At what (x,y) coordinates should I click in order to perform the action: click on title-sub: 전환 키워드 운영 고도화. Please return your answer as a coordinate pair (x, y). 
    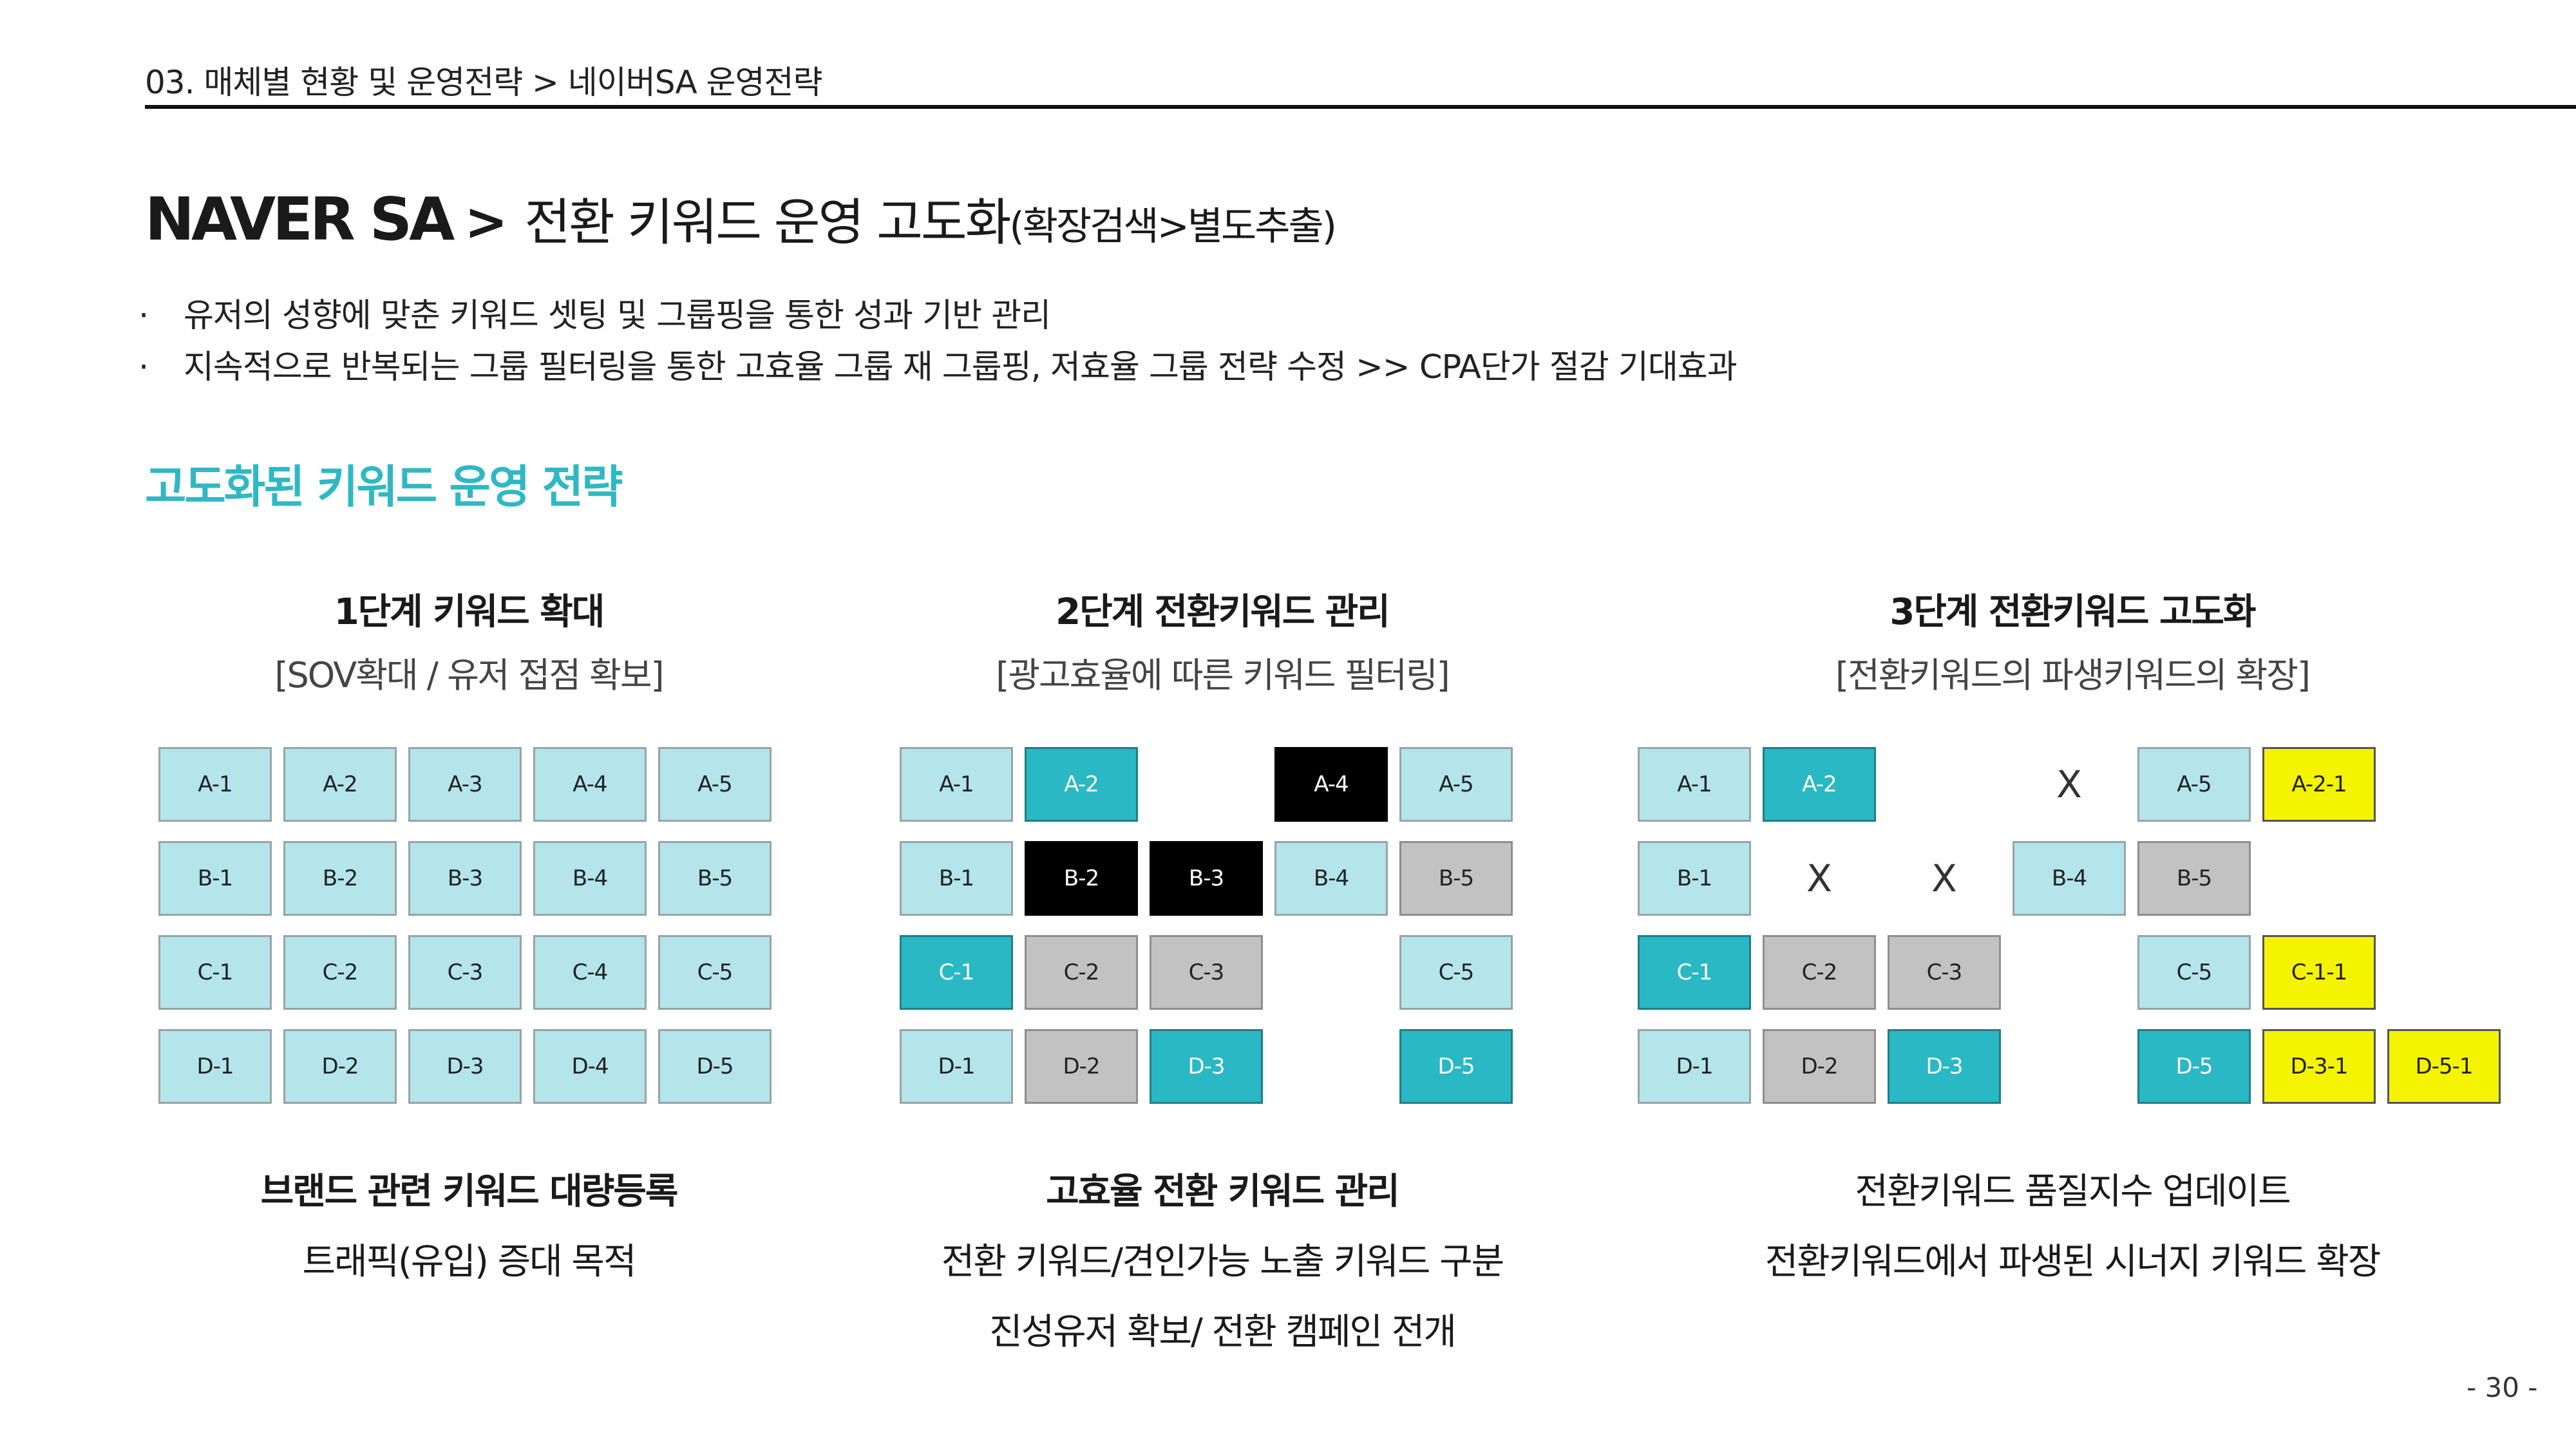
    Looking at the image, I should click on (767, 223).